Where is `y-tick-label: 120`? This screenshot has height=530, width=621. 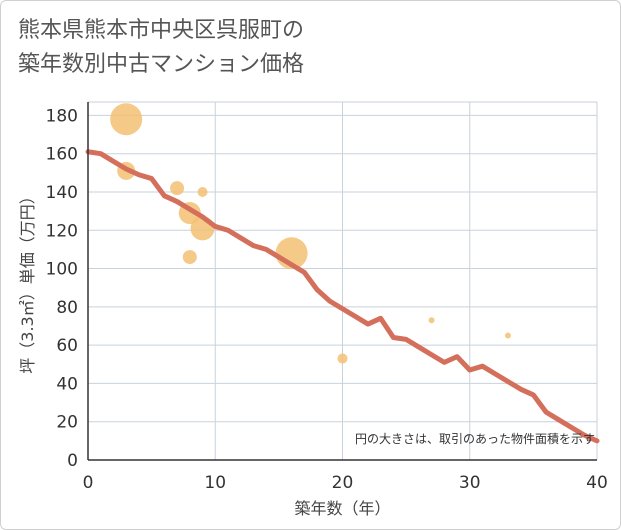
y-tick-label: 120 is located at coordinates (62, 231).